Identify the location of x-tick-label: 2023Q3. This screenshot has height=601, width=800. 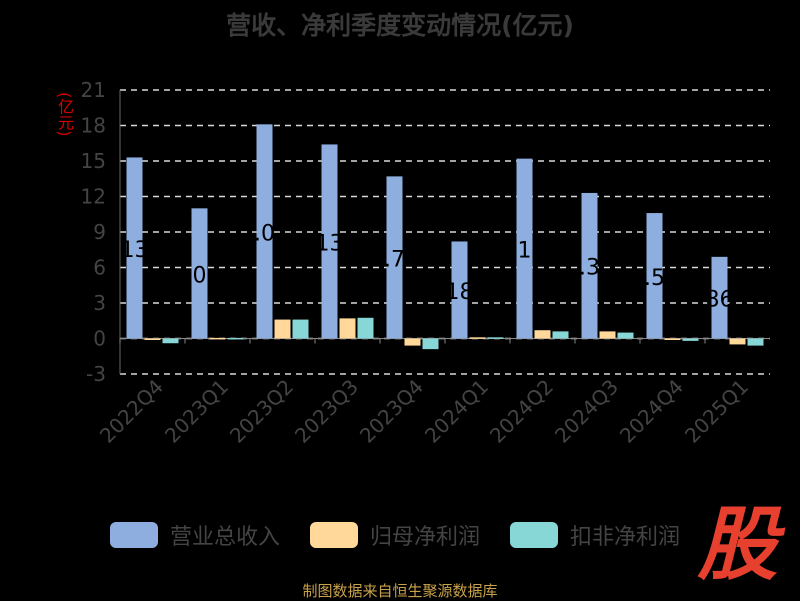
(326, 411).